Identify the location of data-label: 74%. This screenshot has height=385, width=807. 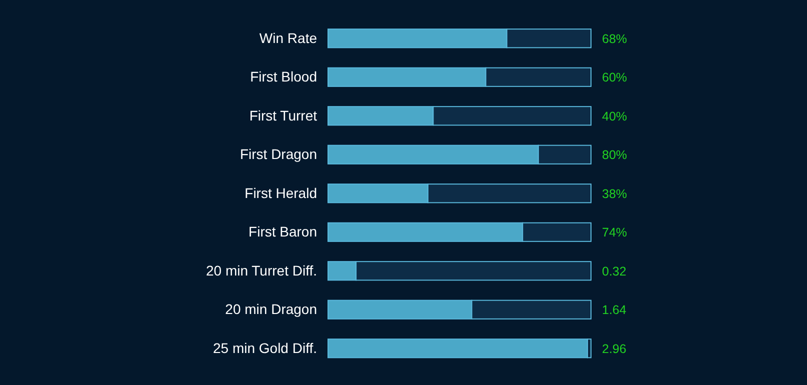
(615, 233).